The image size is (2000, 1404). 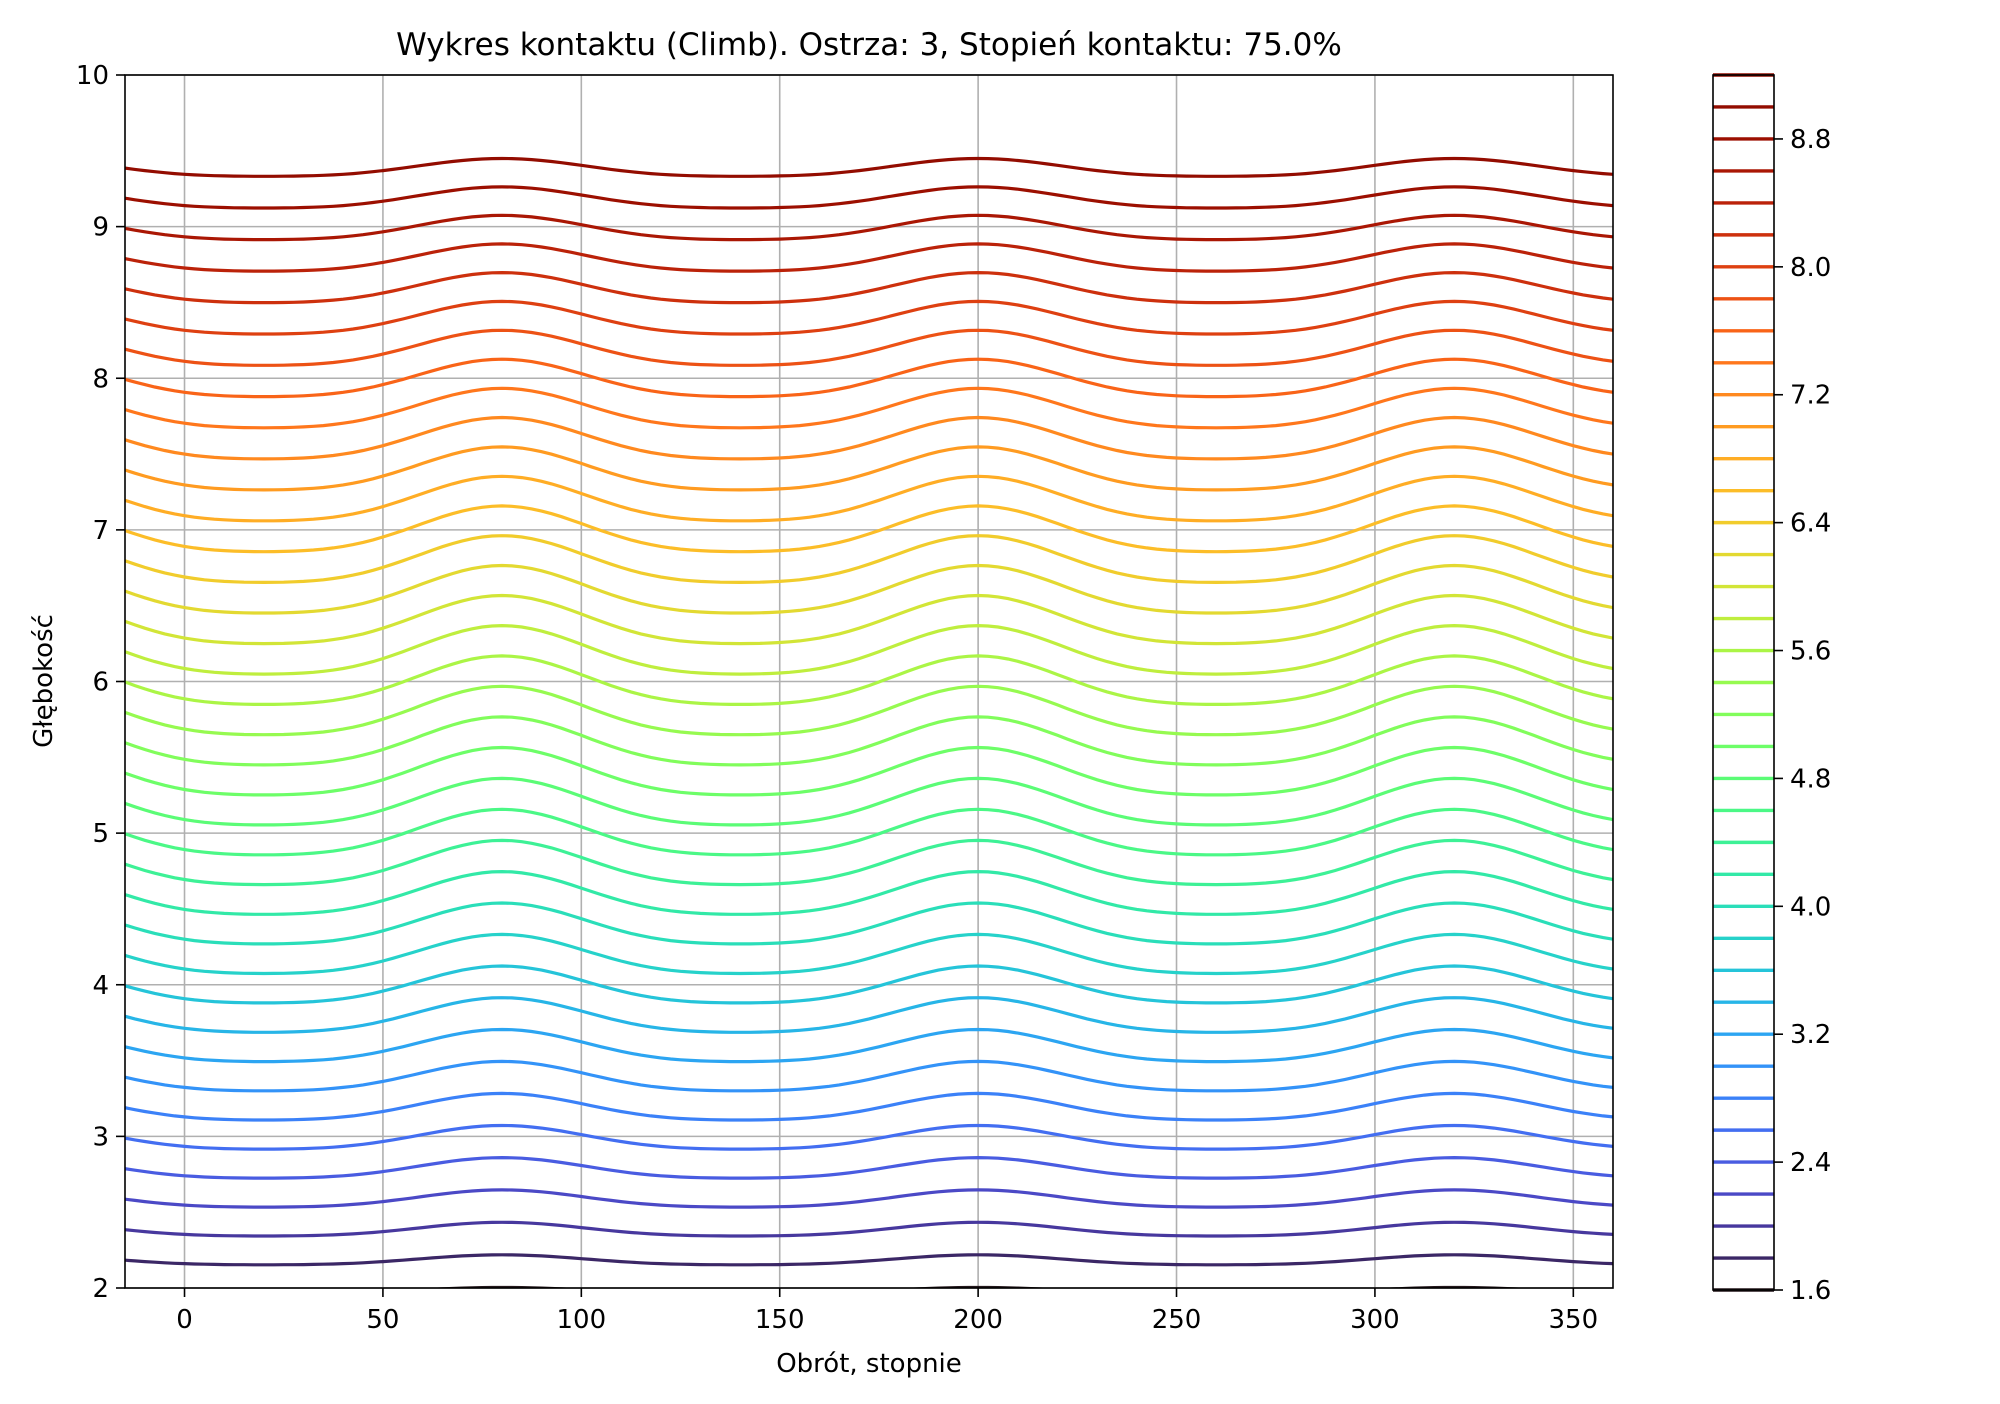 I want to click on y-axis: 2 3 4 5 6 7 8 9 10, so click(x=100, y=682).